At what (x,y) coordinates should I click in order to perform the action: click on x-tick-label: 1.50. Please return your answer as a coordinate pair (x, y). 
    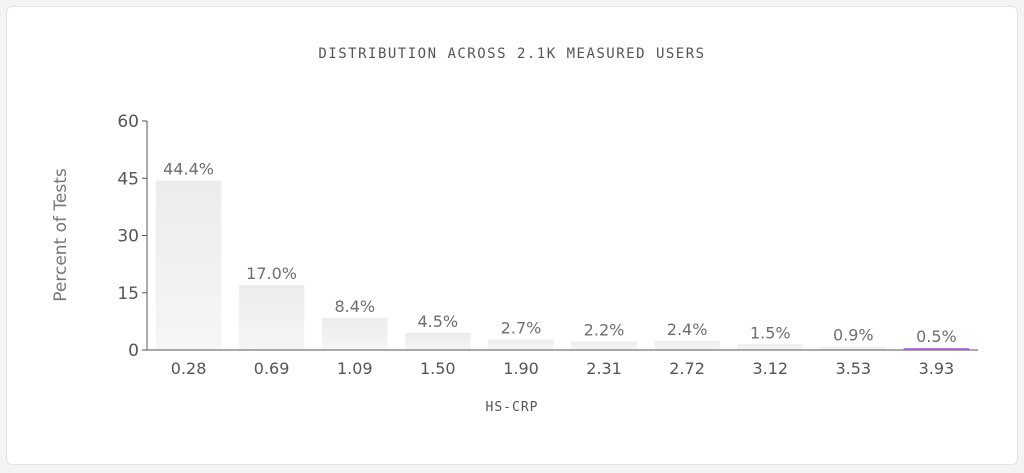
    Looking at the image, I should click on (438, 368).